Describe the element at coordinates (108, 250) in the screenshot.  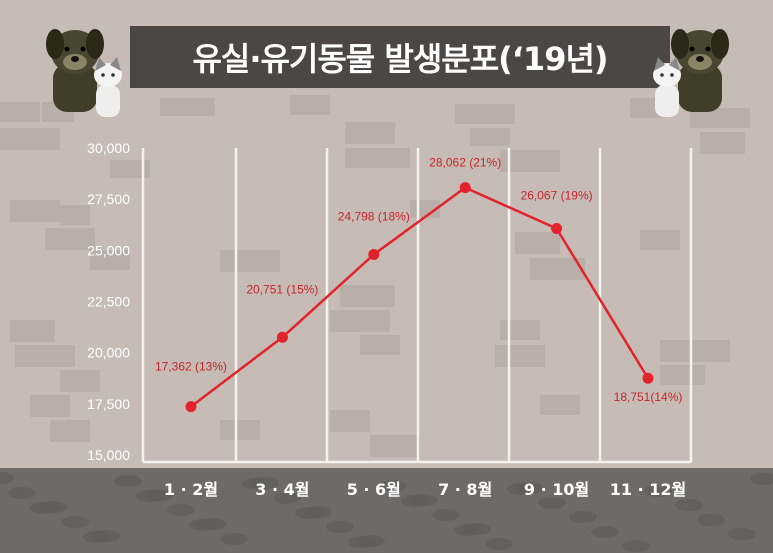
I see `y-tick-label: 25,000` at that location.